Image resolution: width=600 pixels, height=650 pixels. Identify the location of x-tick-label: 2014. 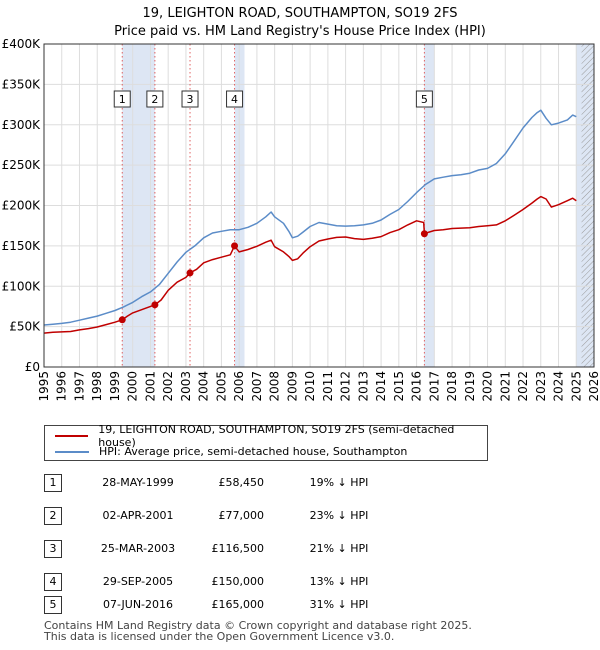
(381, 386).